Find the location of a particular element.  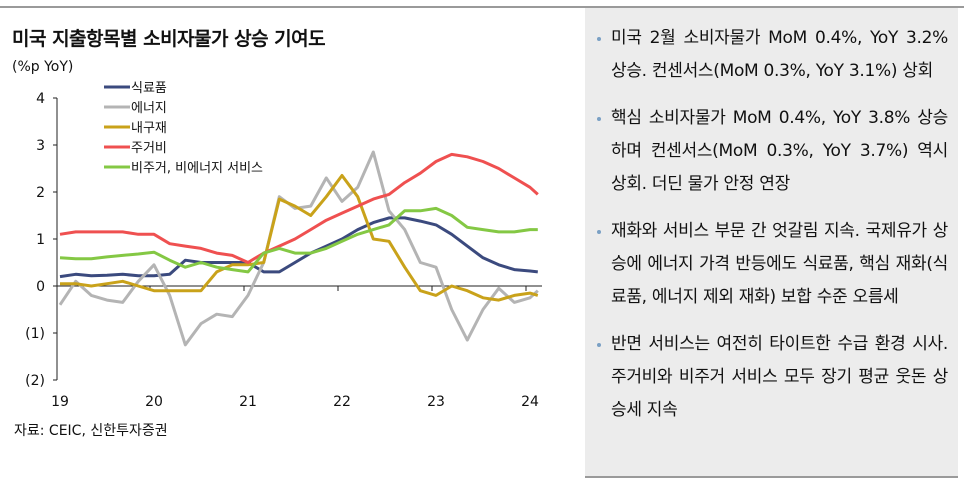

y-axis-unit: (%p YoY) is located at coordinates (42, 67).